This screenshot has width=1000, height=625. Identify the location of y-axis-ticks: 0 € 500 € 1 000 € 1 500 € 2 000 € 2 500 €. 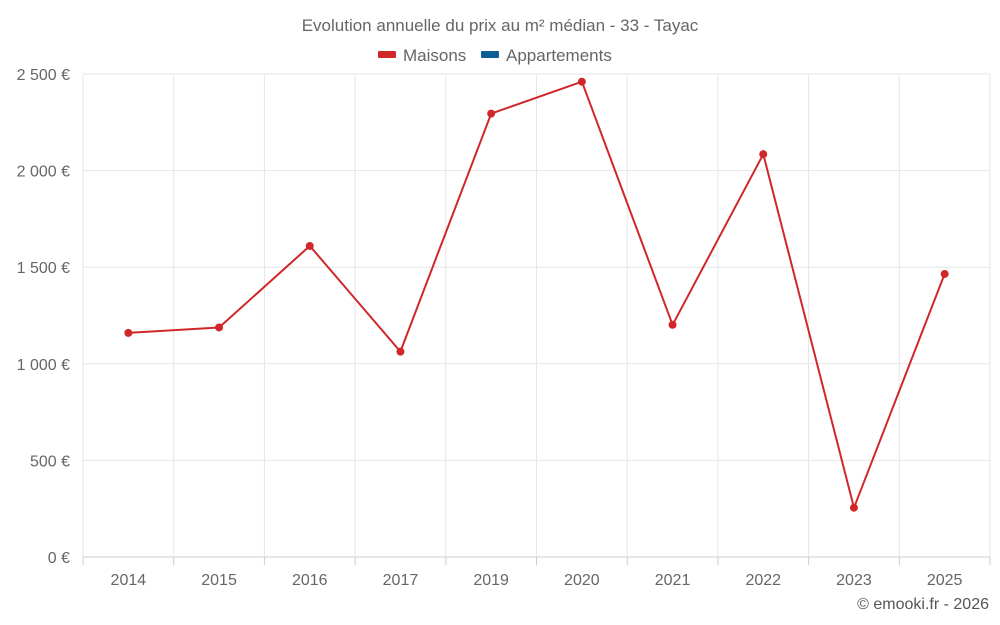
(43, 317).